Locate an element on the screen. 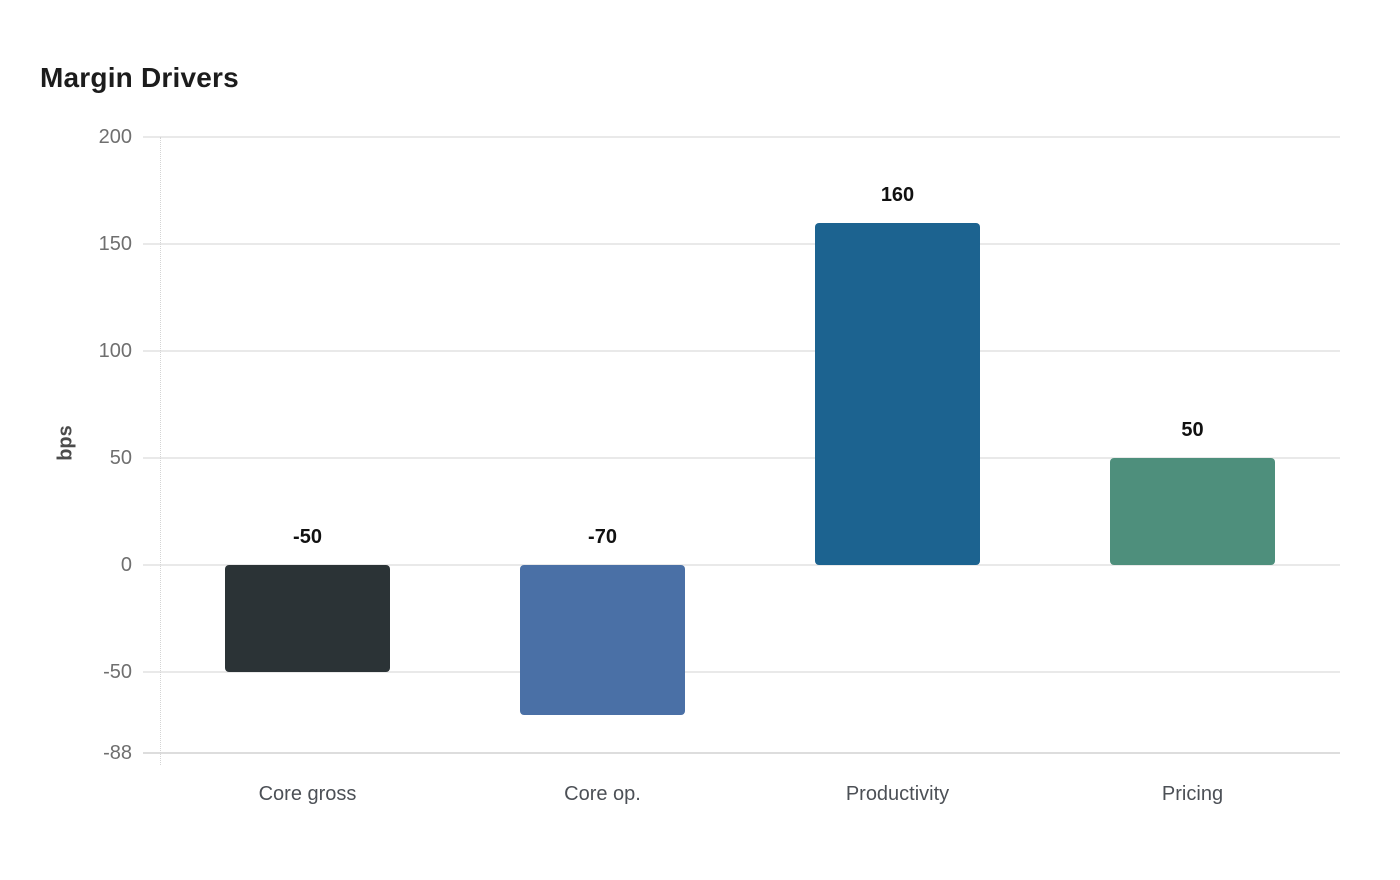 The image size is (1400, 880). bar-value-label: 50 is located at coordinates (1192, 430).